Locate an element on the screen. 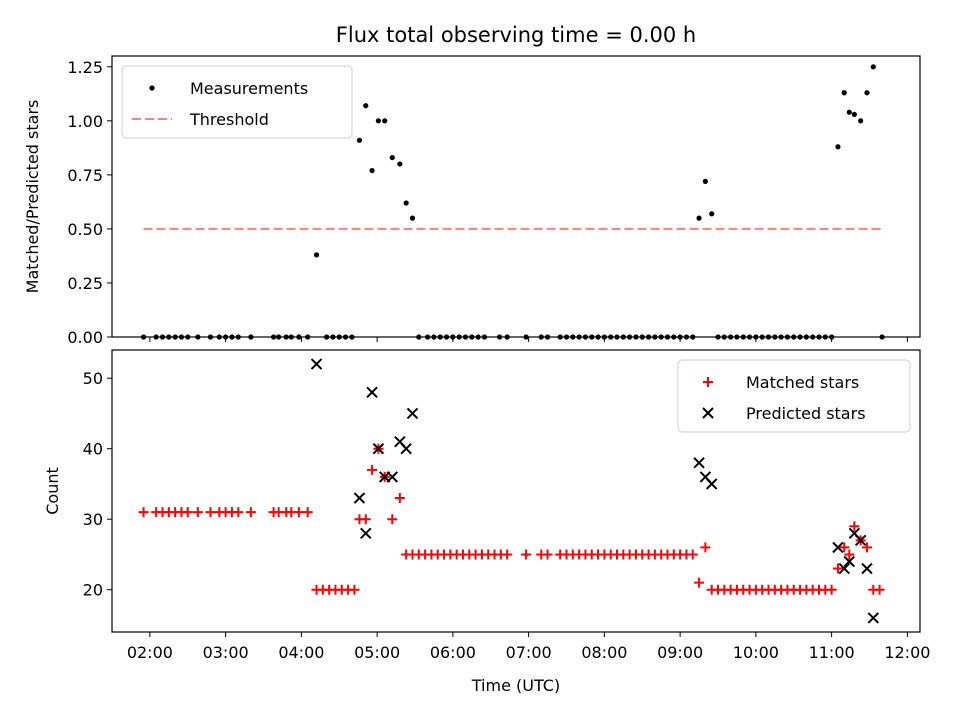  legend: Measurements Threshold is located at coordinates (237, 102).